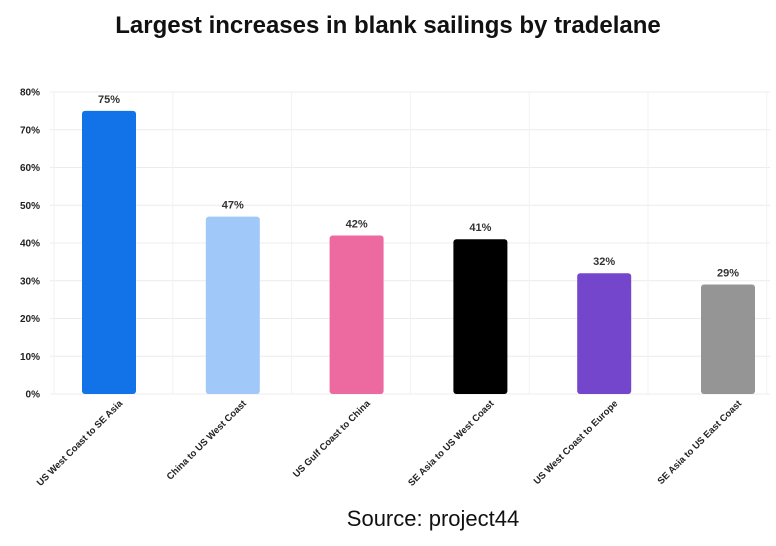  I want to click on category-label: China to US West Coast, so click(207, 440).